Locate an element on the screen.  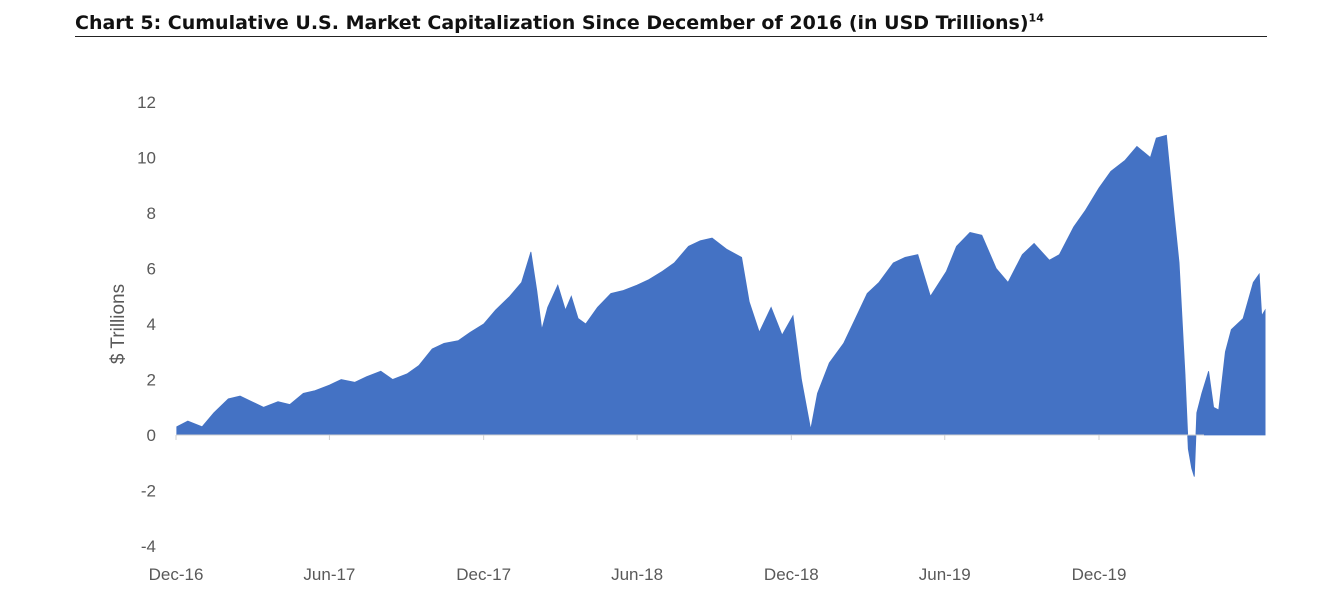
x-tick-label: Dec-19 is located at coordinates (1099, 574).